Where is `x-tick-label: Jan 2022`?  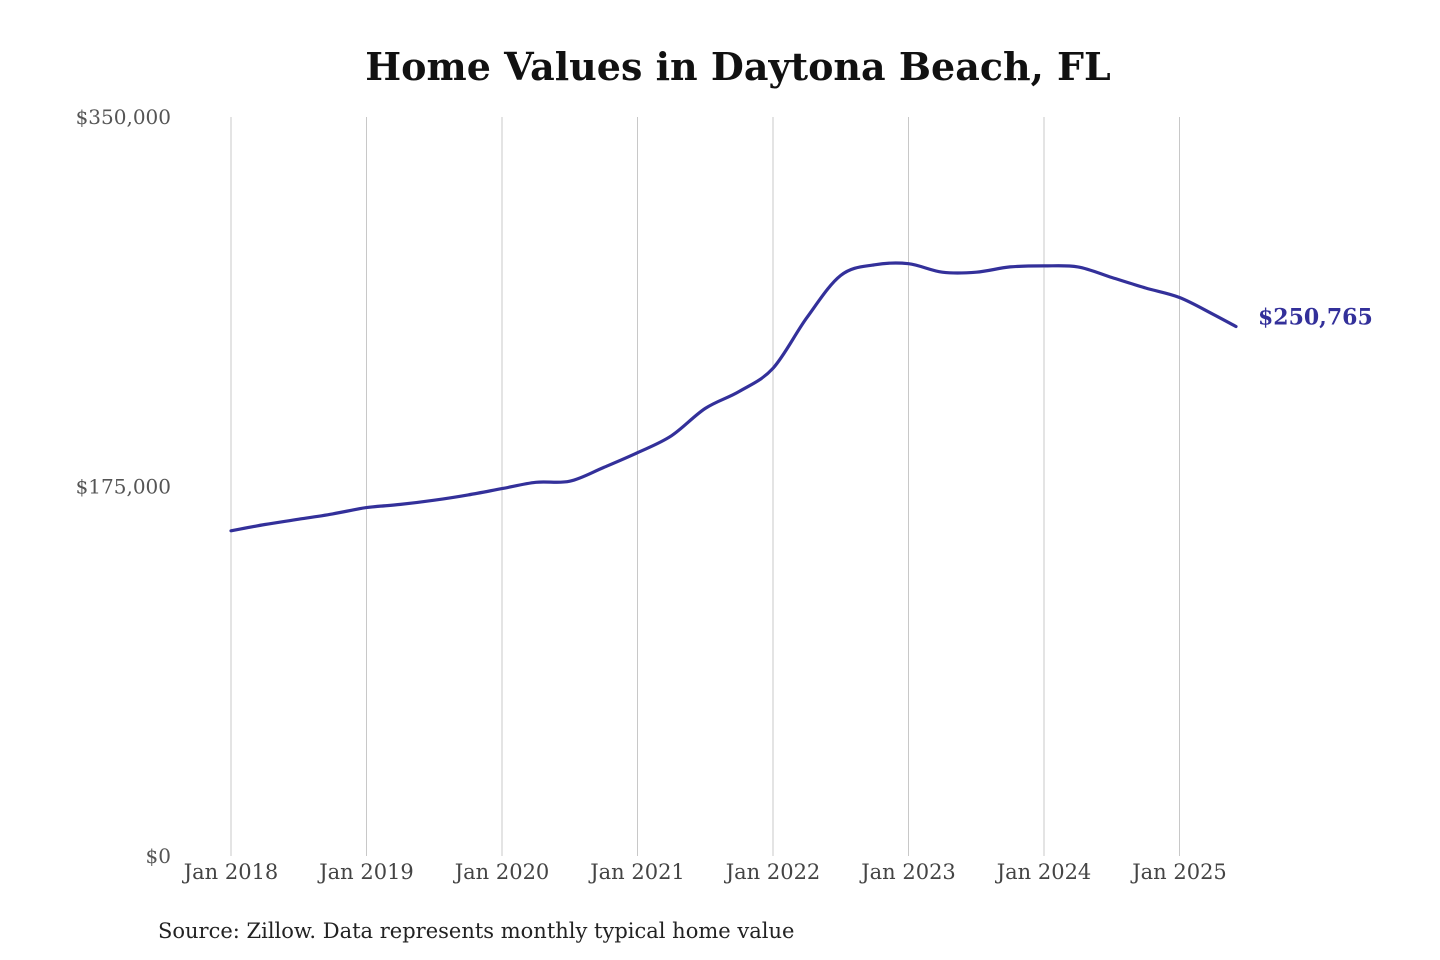 x-tick-label: Jan 2022 is located at coordinates (772, 872).